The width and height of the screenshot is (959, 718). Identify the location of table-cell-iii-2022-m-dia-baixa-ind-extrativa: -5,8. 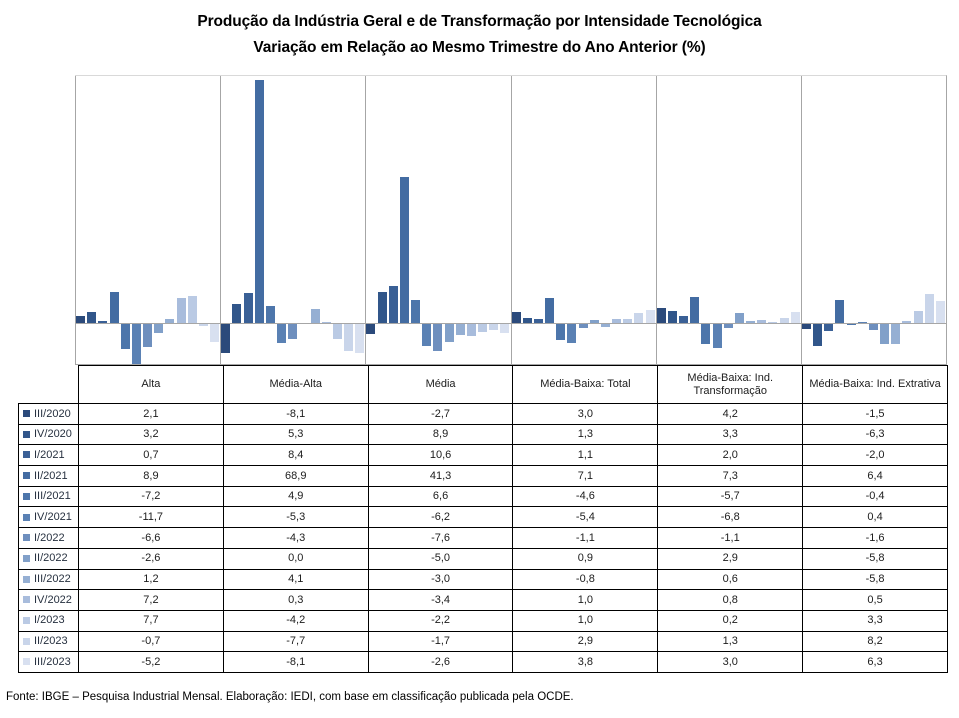
(875, 579).